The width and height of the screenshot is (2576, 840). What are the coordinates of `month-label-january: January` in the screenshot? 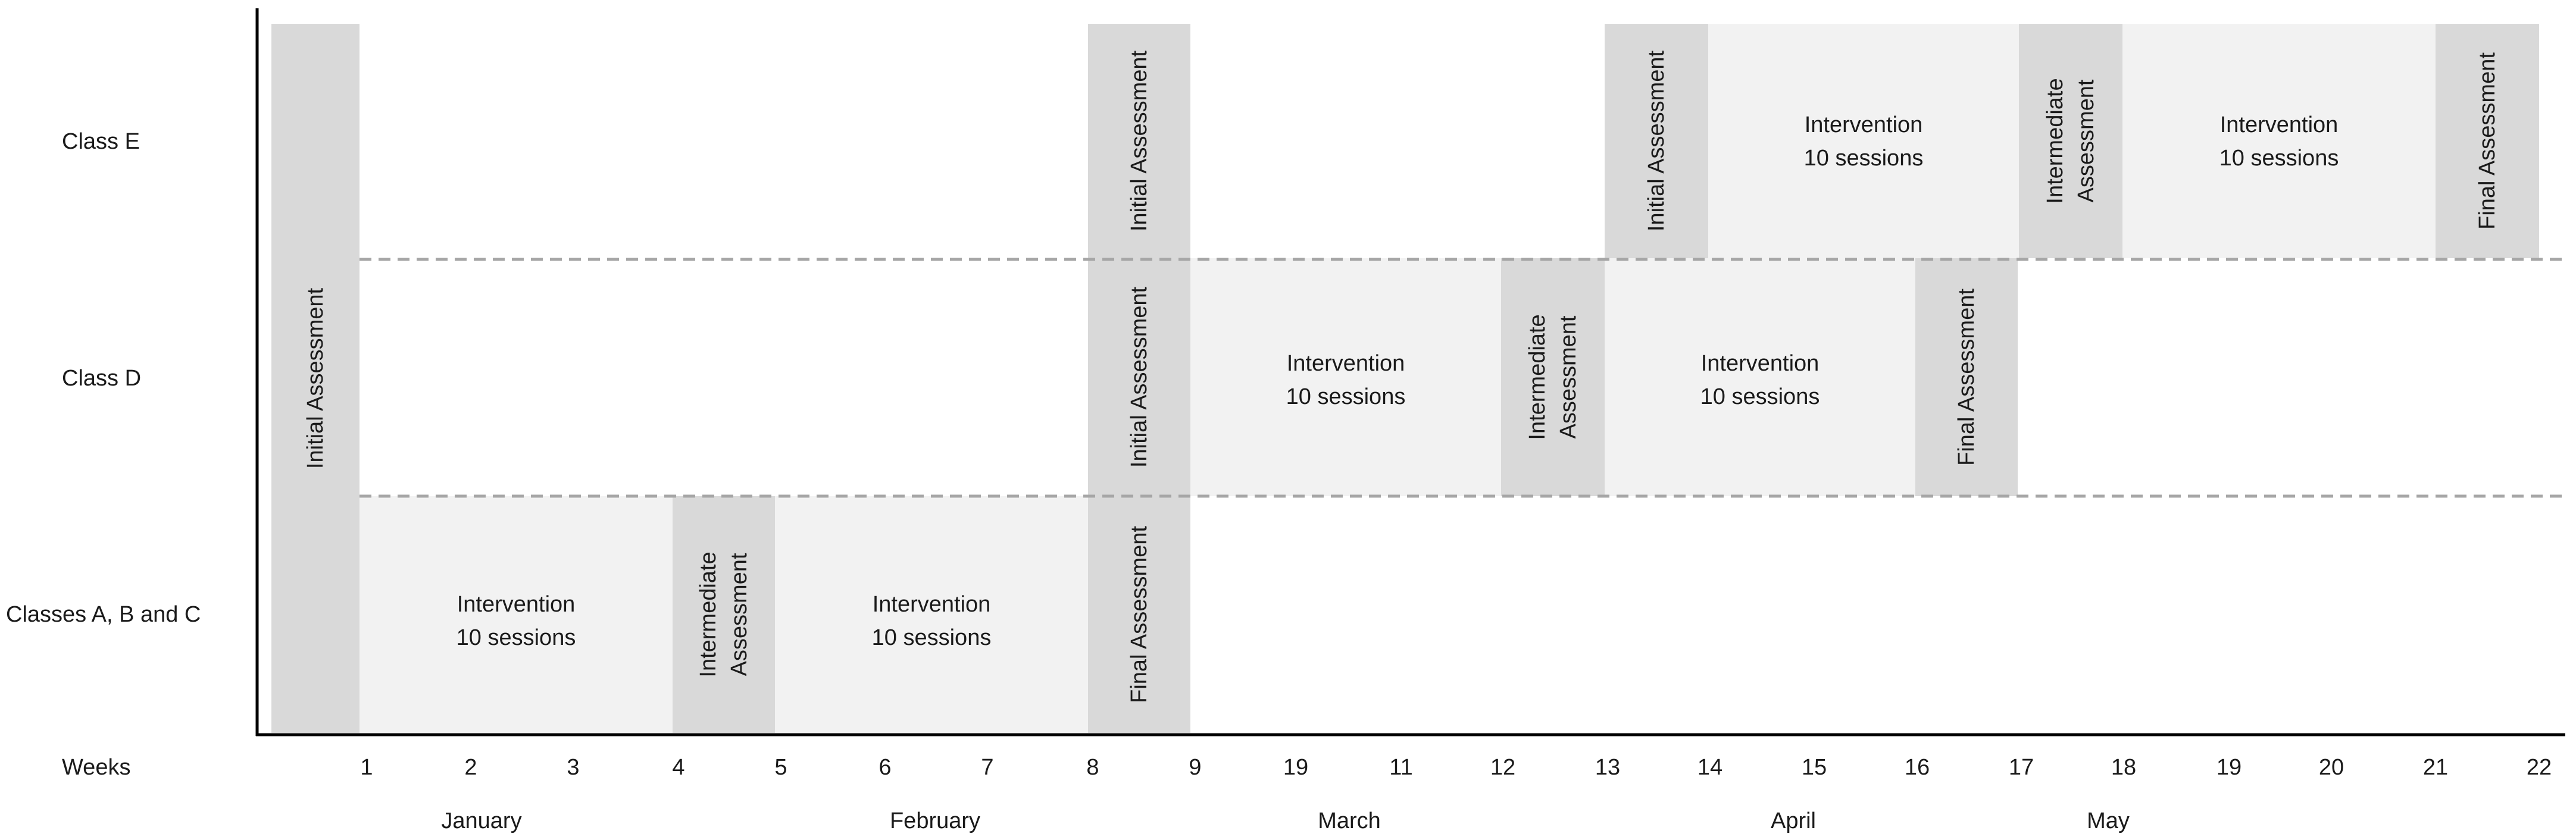 It's located at (481, 820).